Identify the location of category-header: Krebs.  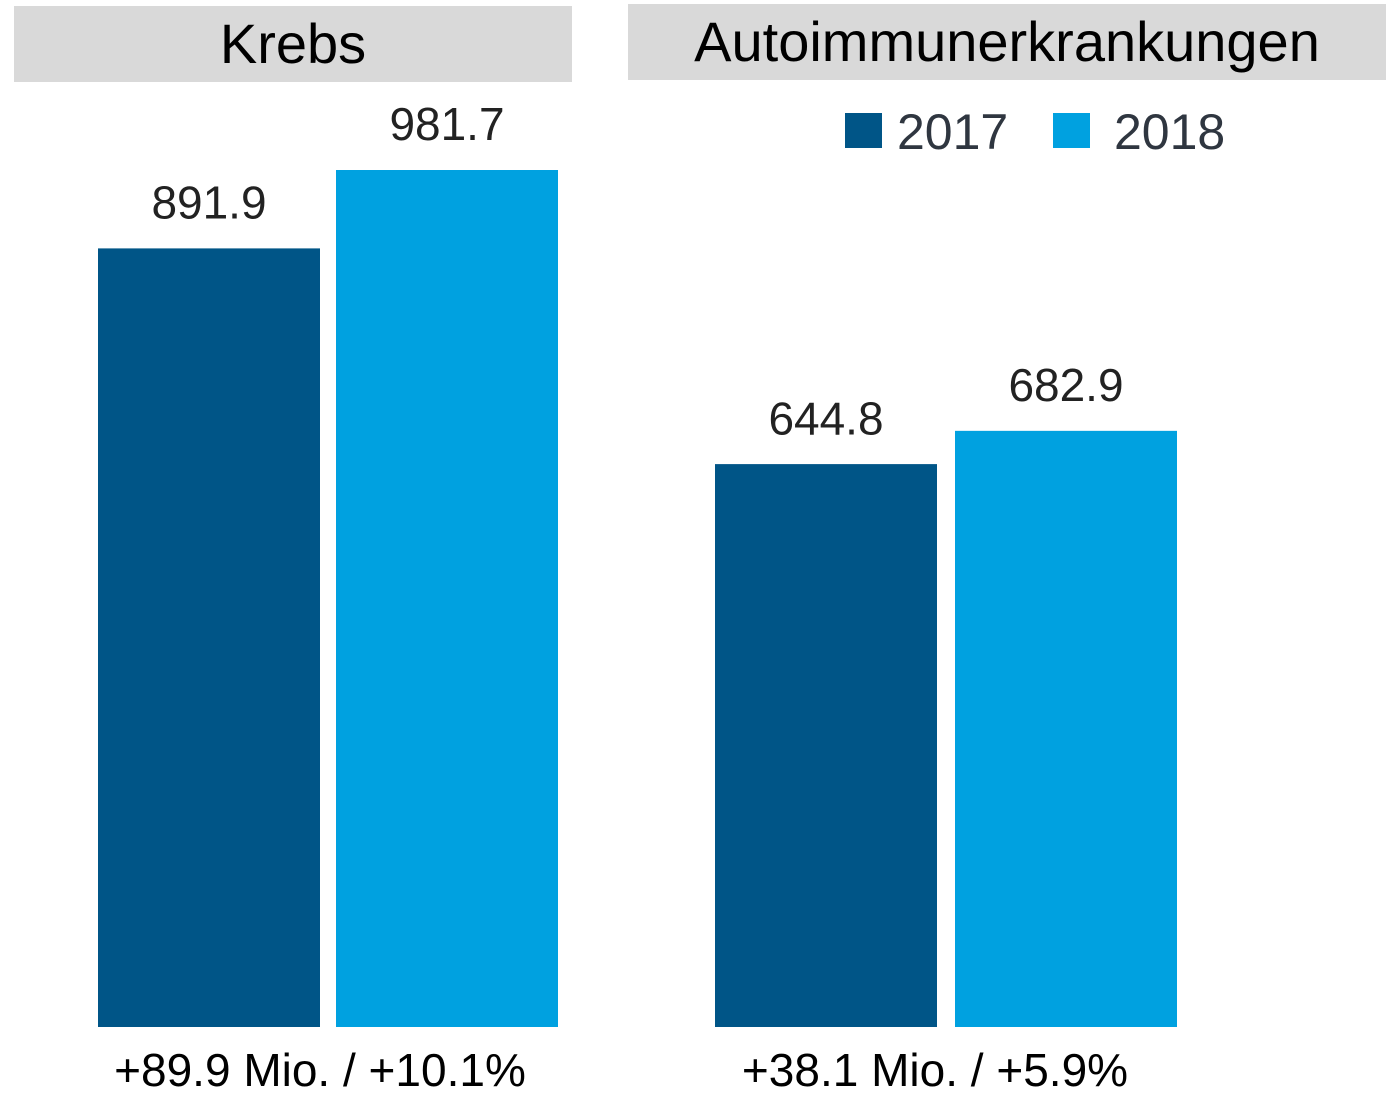
(293, 43).